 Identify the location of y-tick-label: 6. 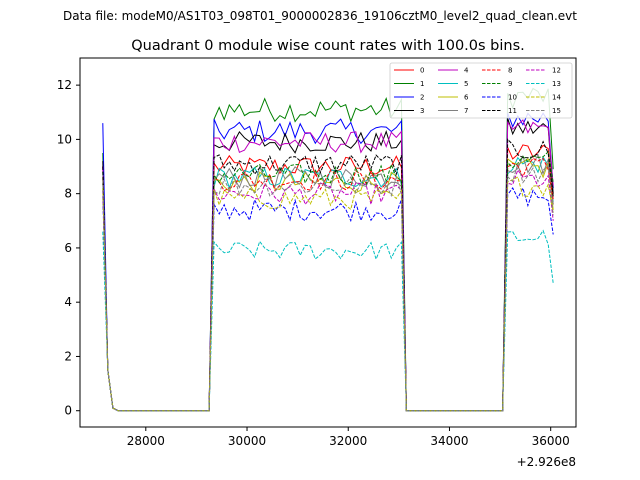
(68, 248).